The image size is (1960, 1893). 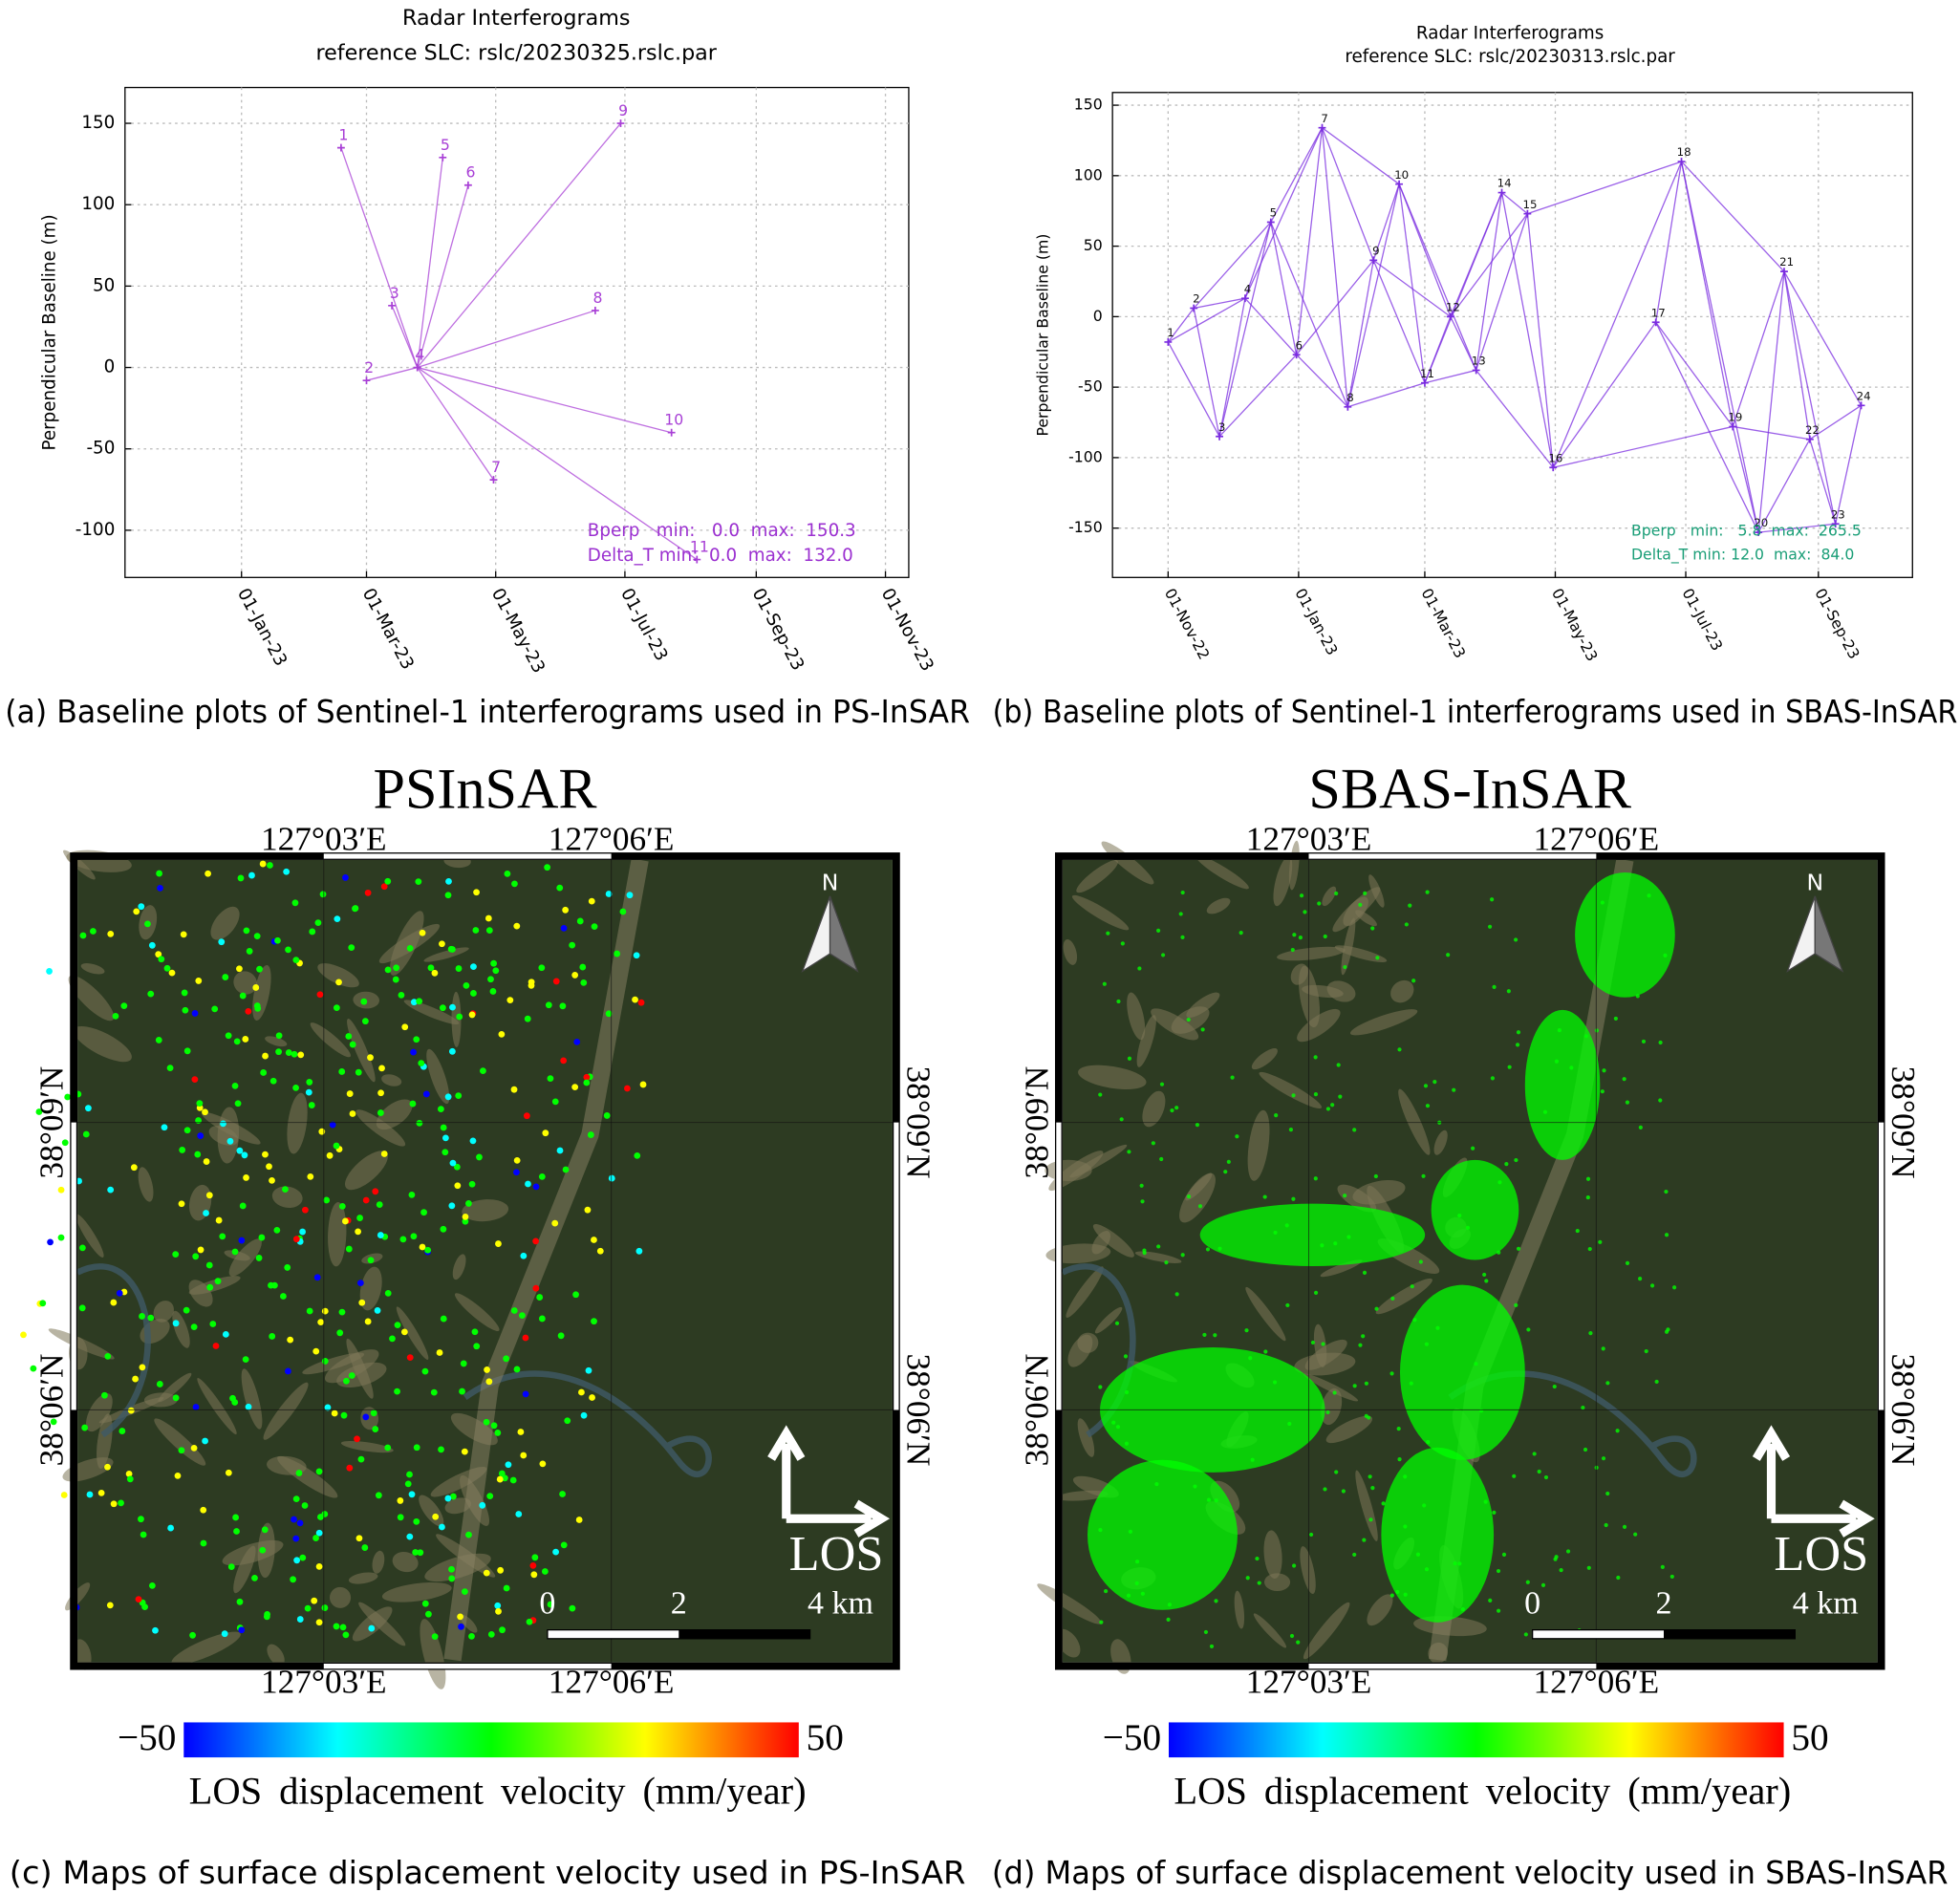 I want to click on latitude-label: 38°06′N, so click(x=1904, y=1410).